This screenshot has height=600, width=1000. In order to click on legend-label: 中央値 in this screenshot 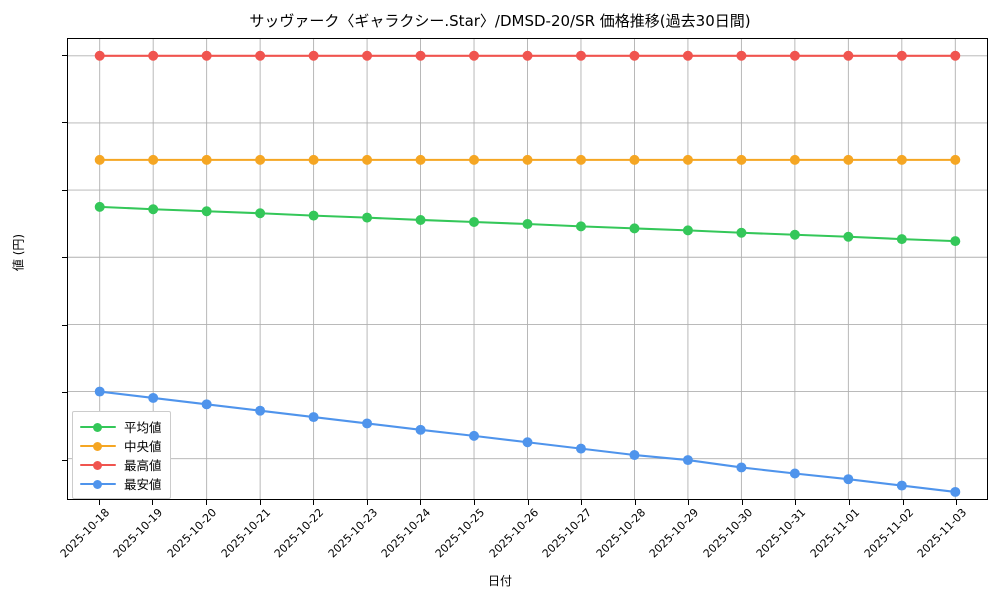, I will do `click(143, 446)`.